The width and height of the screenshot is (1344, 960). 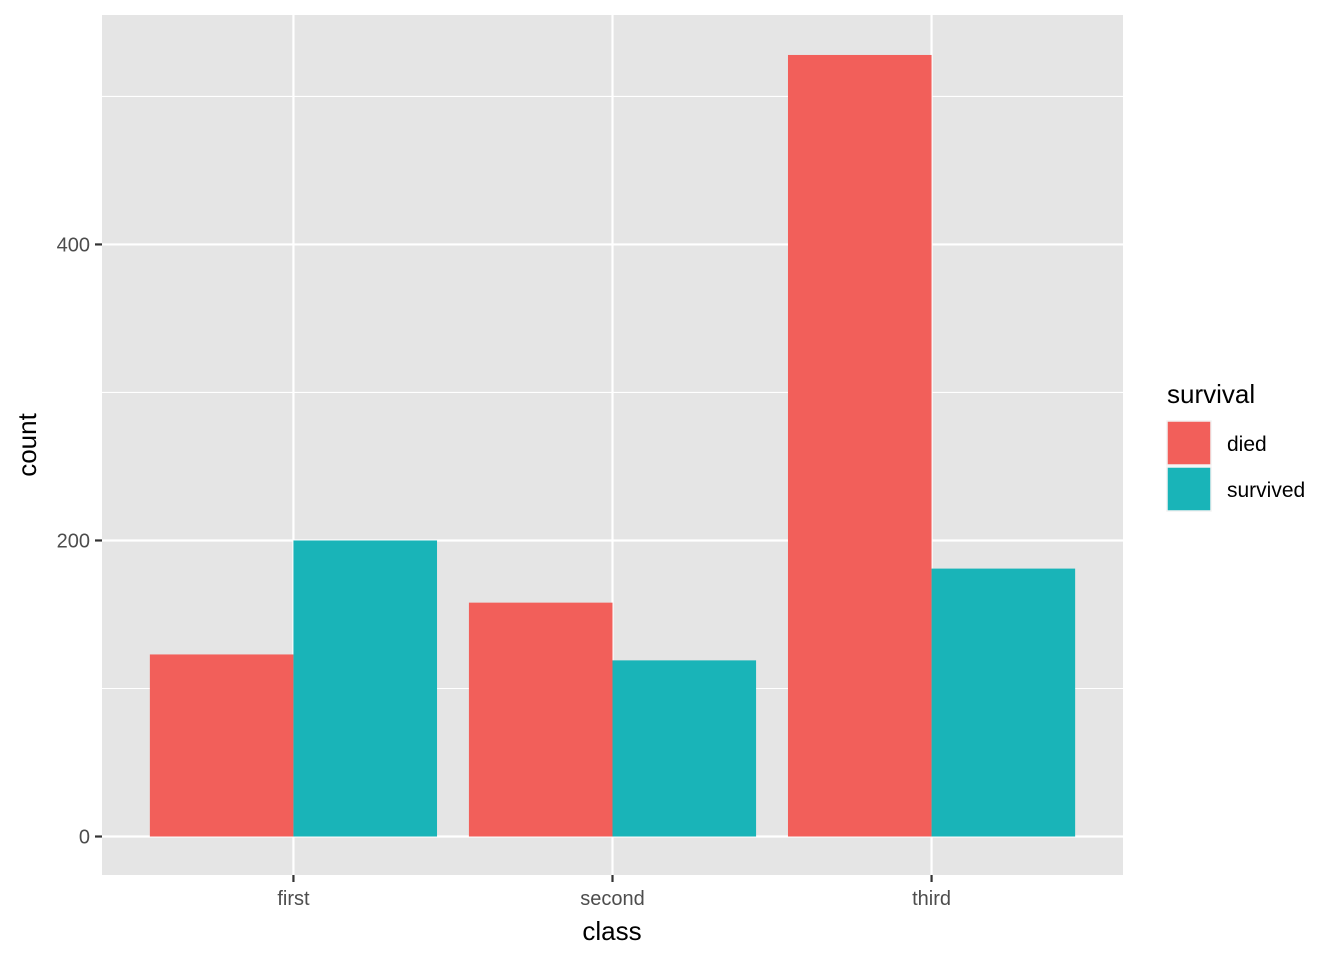 I want to click on legend-items: died survived, so click(x=1235, y=466).